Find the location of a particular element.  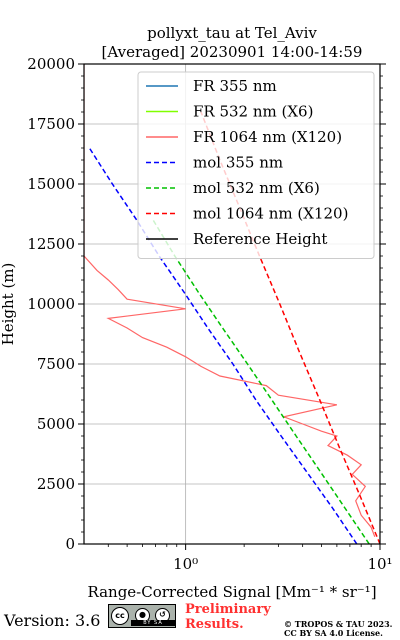

preliminary-line-1: Preliminary is located at coordinates (228, 609).